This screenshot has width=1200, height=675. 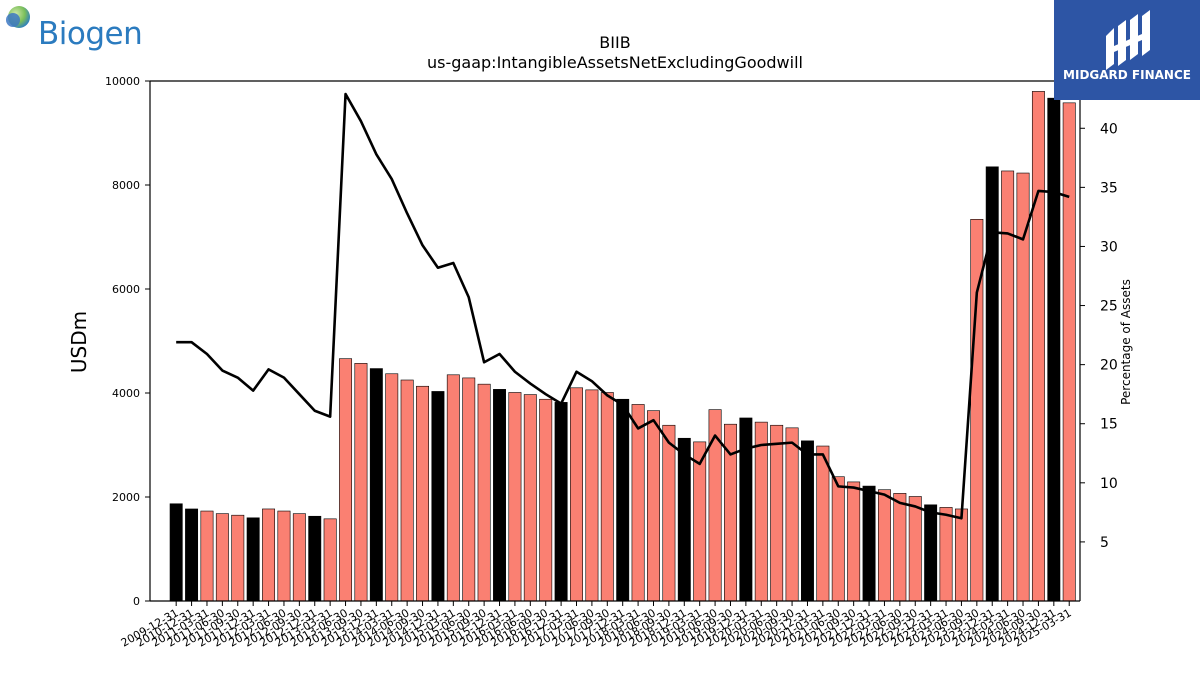 I want to click on midgard-wordmark: MIDGARD FINANCE, so click(x=1127, y=75).